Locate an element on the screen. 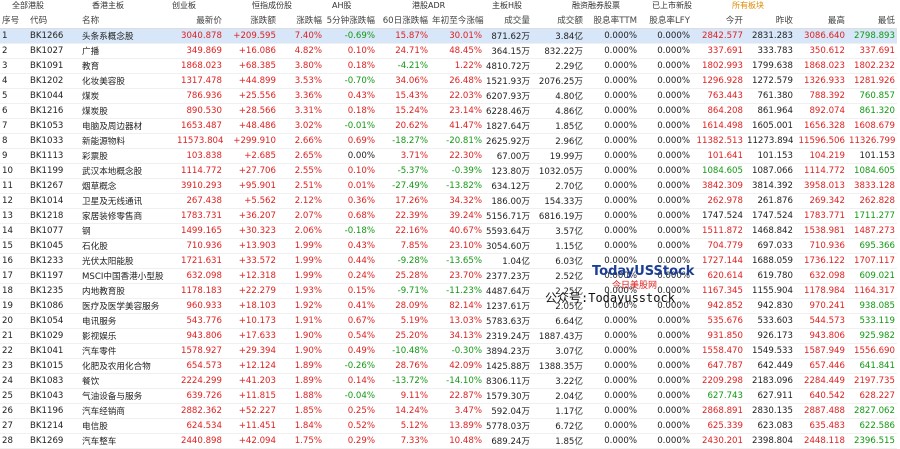  table-cell: 卫星及无线通讯 is located at coordinates (127, 201).